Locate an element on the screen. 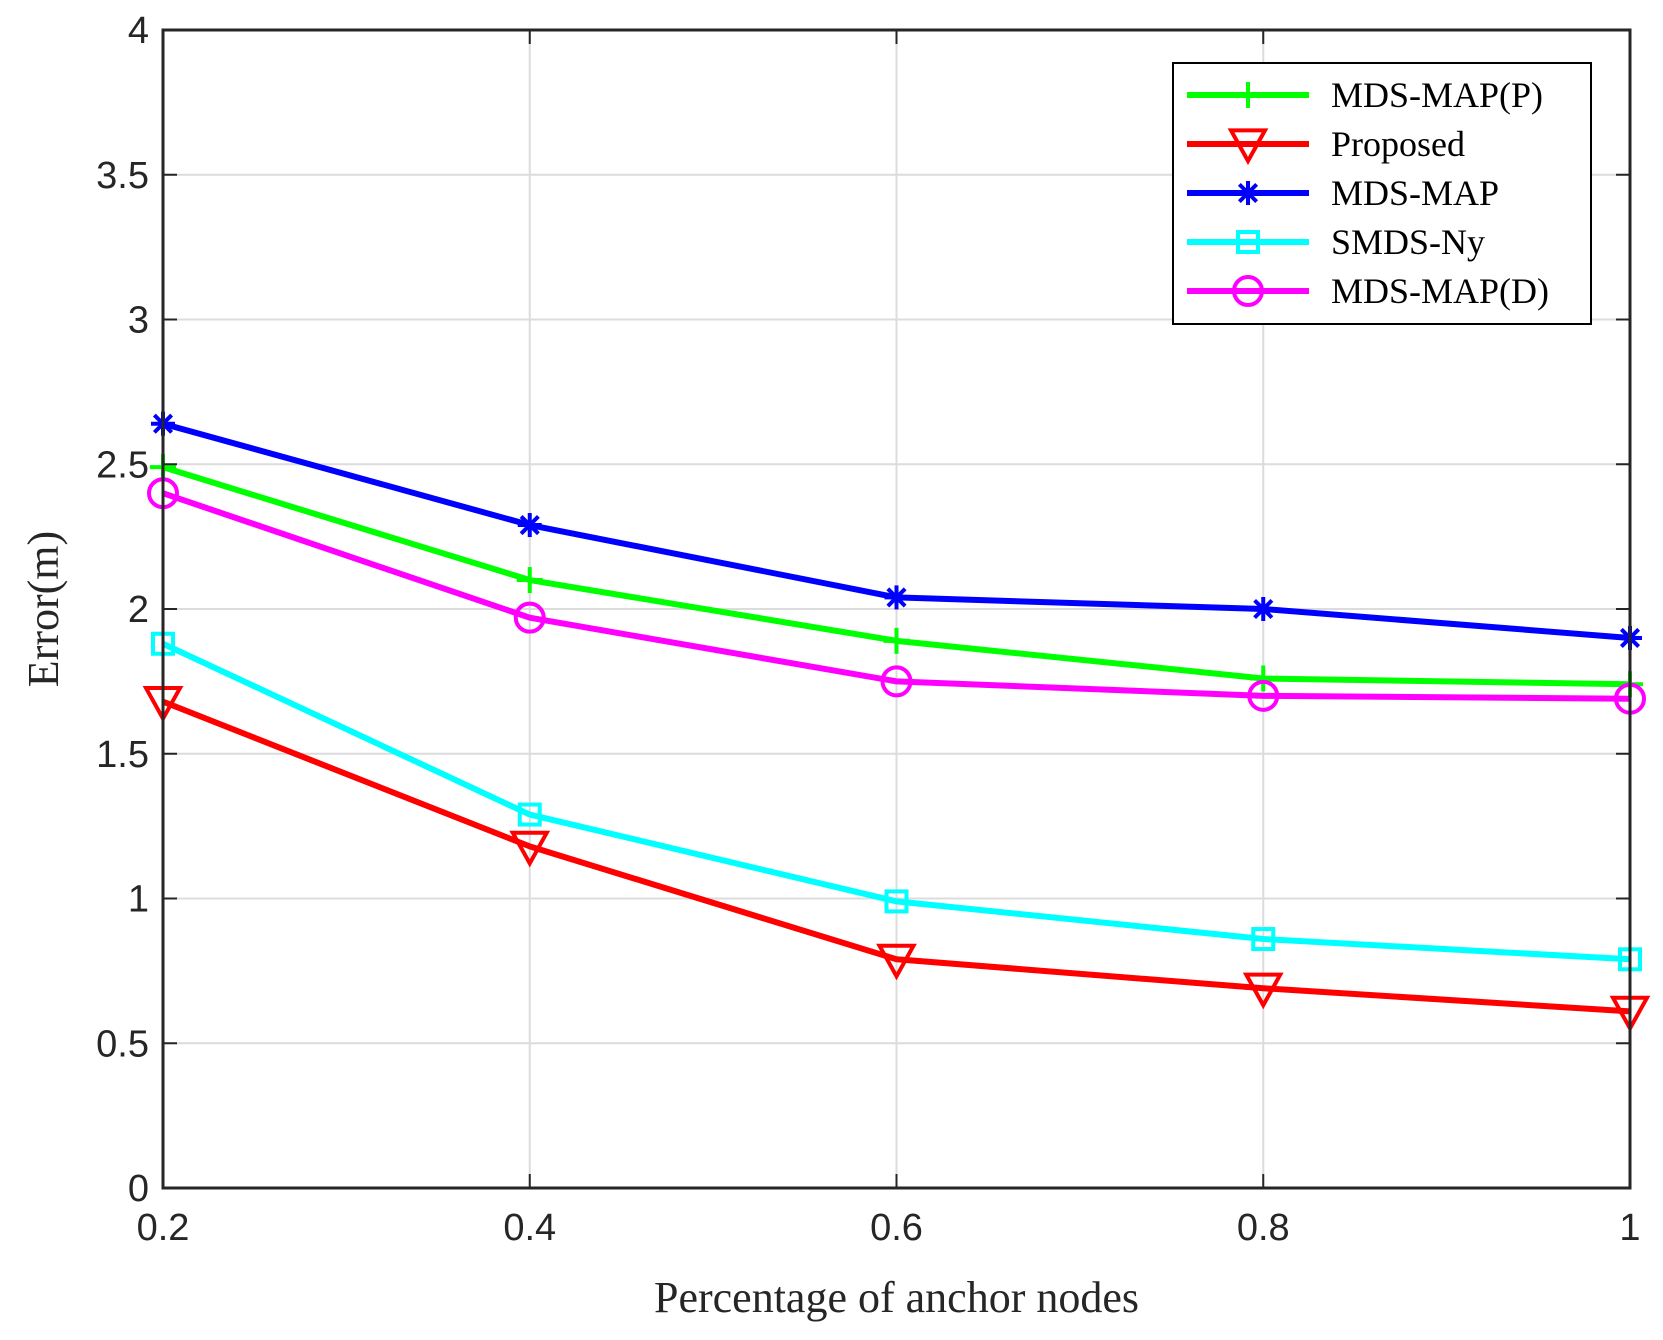  legend-item: MDS-MAP(P) is located at coordinates (1365, 95).